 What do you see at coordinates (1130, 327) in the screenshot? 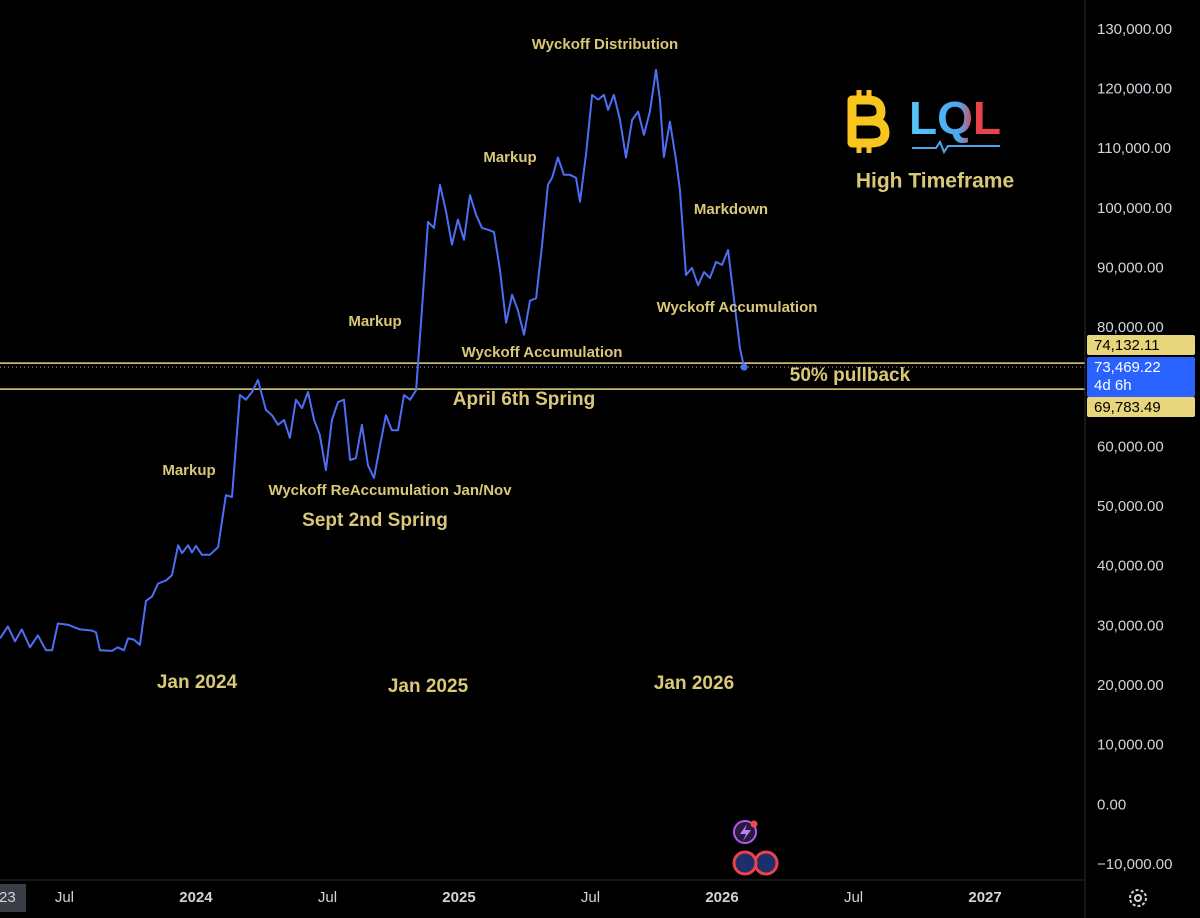
I see `y-tick-label: 80,000.00` at bounding box center [1130, 327].